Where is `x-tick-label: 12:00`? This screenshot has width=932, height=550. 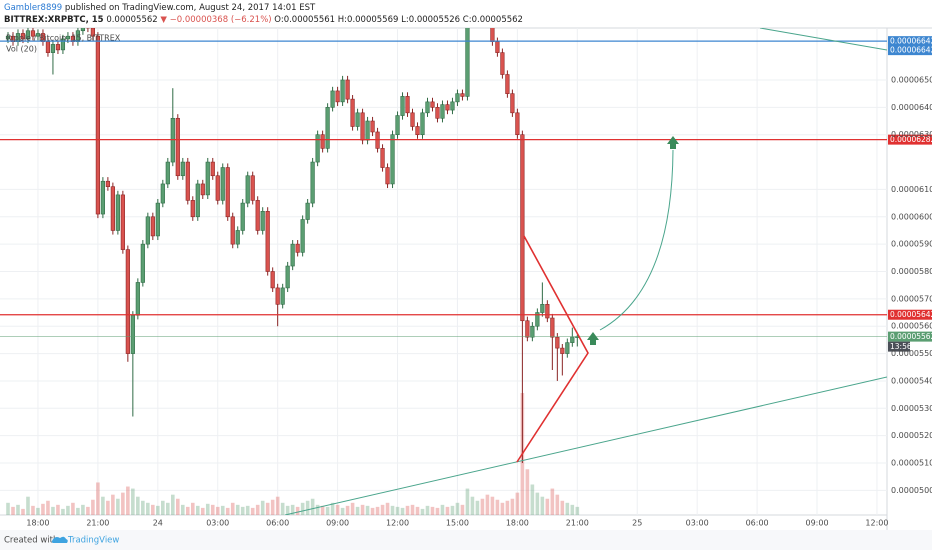 x-tick-label: 12:00 is located at coordinates (397, 523).